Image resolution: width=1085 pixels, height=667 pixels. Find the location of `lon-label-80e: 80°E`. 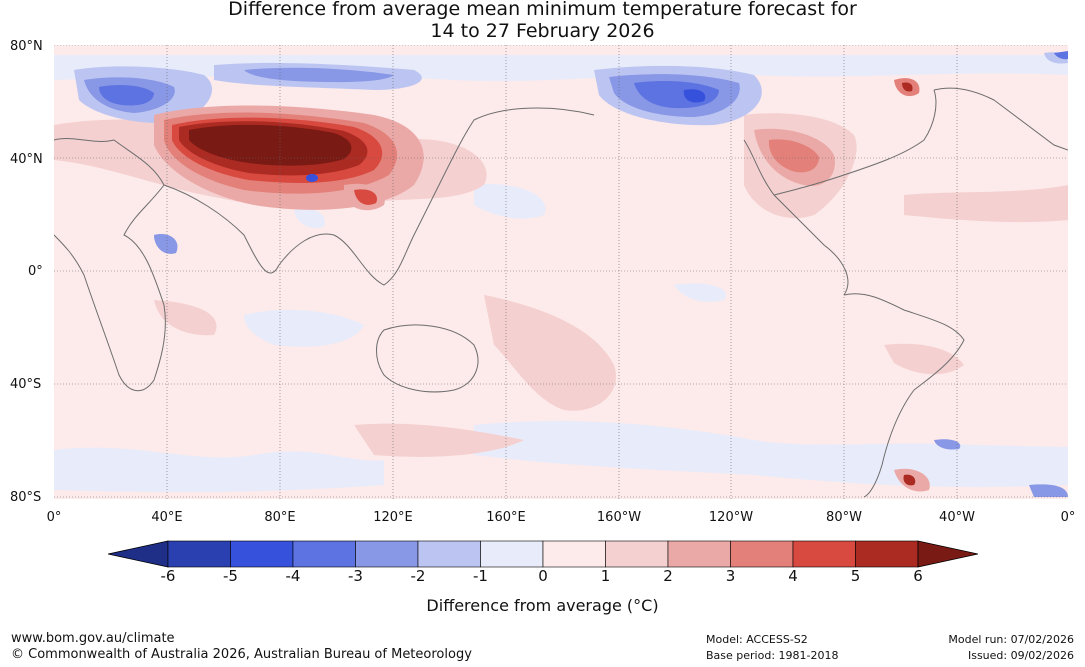

lon-label-80e: 80°E is located at coordinates (280, 517).